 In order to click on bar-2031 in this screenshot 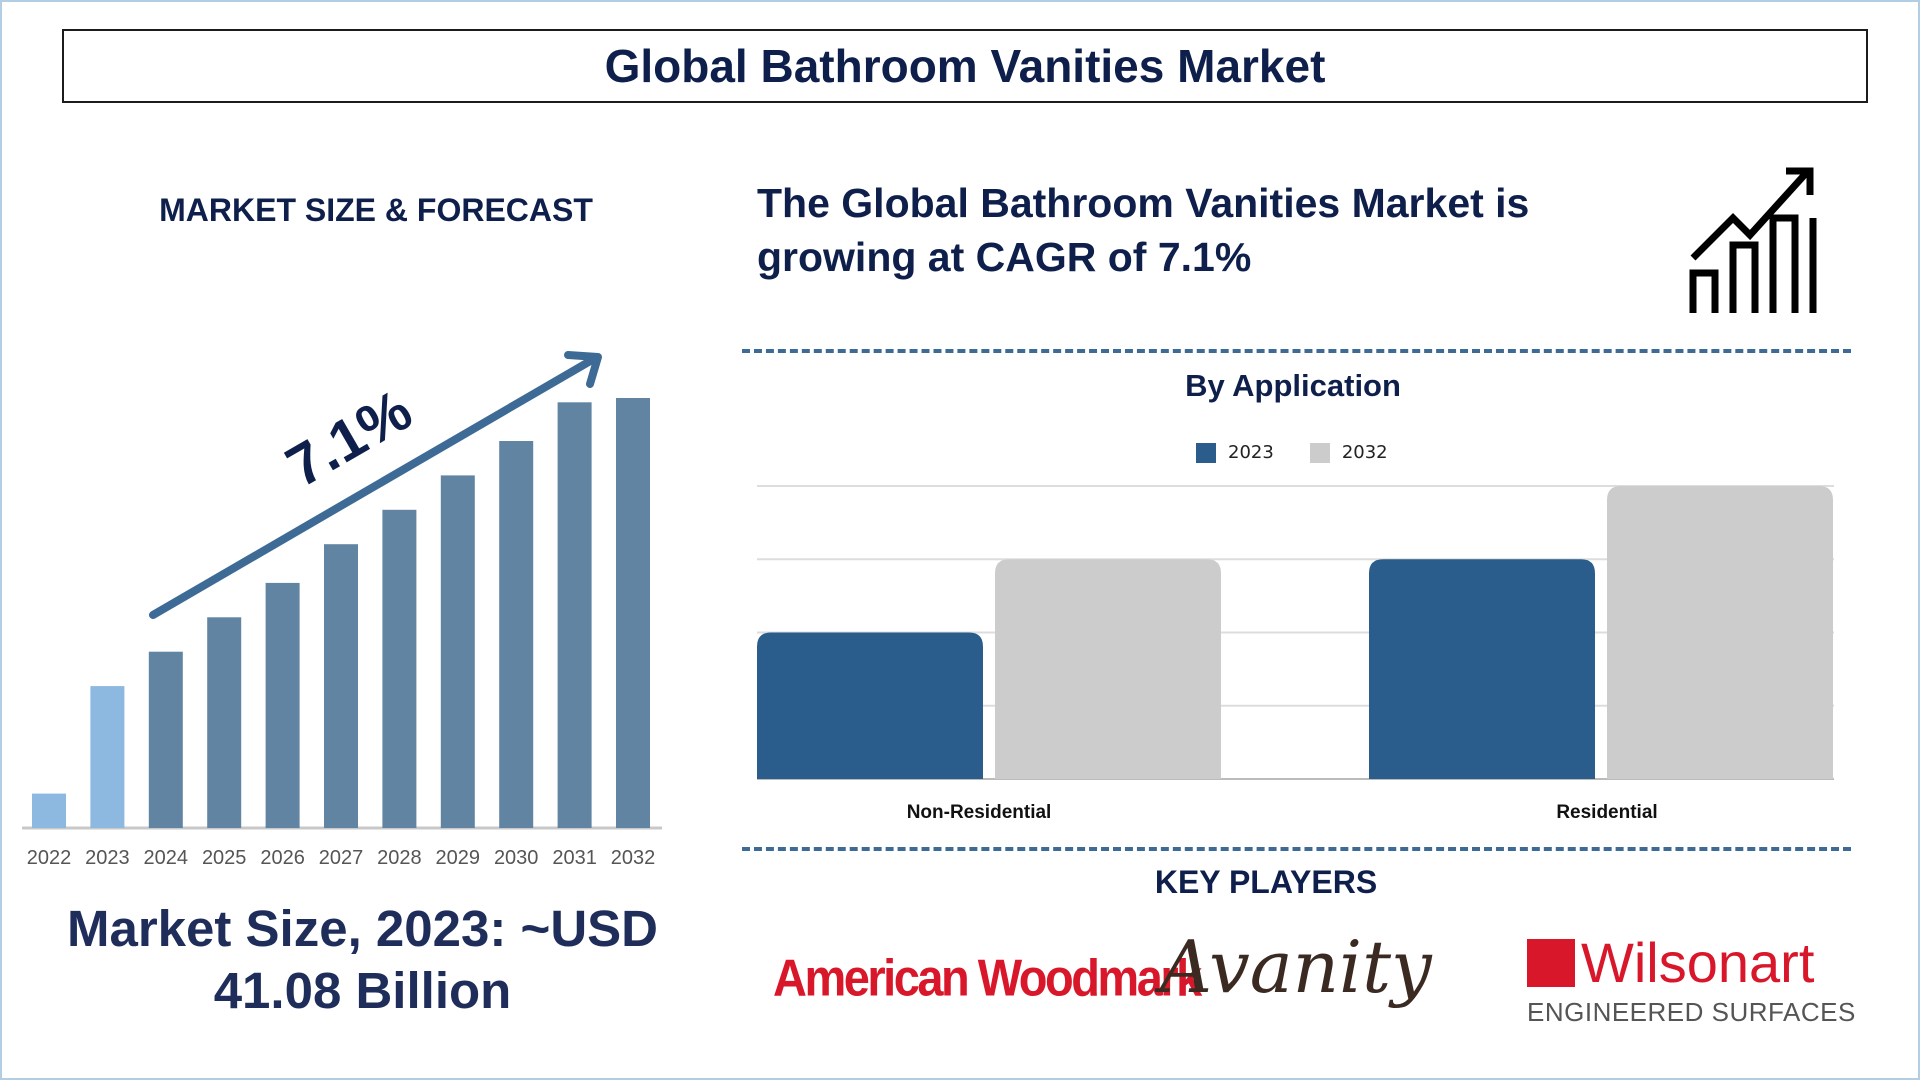, I will do `click(574, 615)`.